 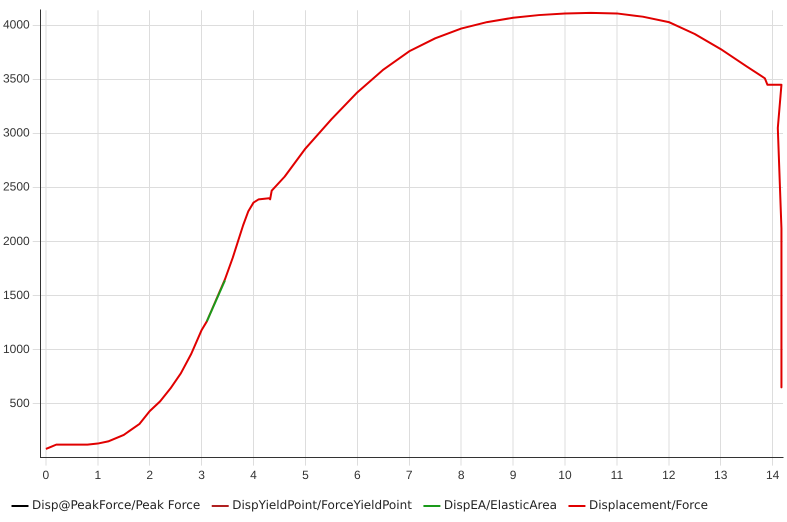 I want to click on y-tick-label: 1000, so click(x=16, y=349).